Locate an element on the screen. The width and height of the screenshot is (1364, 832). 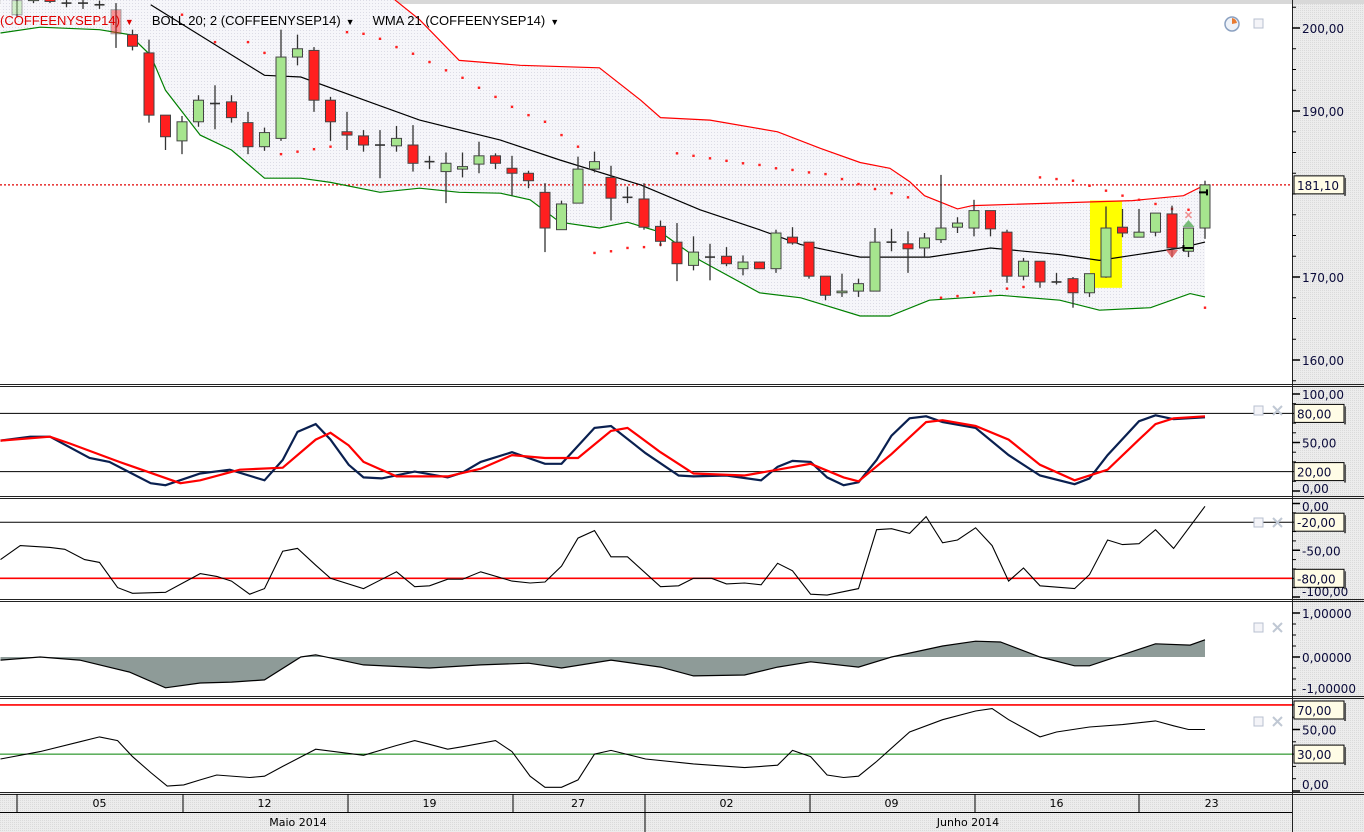
legend-symbol: (COFFEENYSEP14) ▼ is located at coordinates (67, 20).